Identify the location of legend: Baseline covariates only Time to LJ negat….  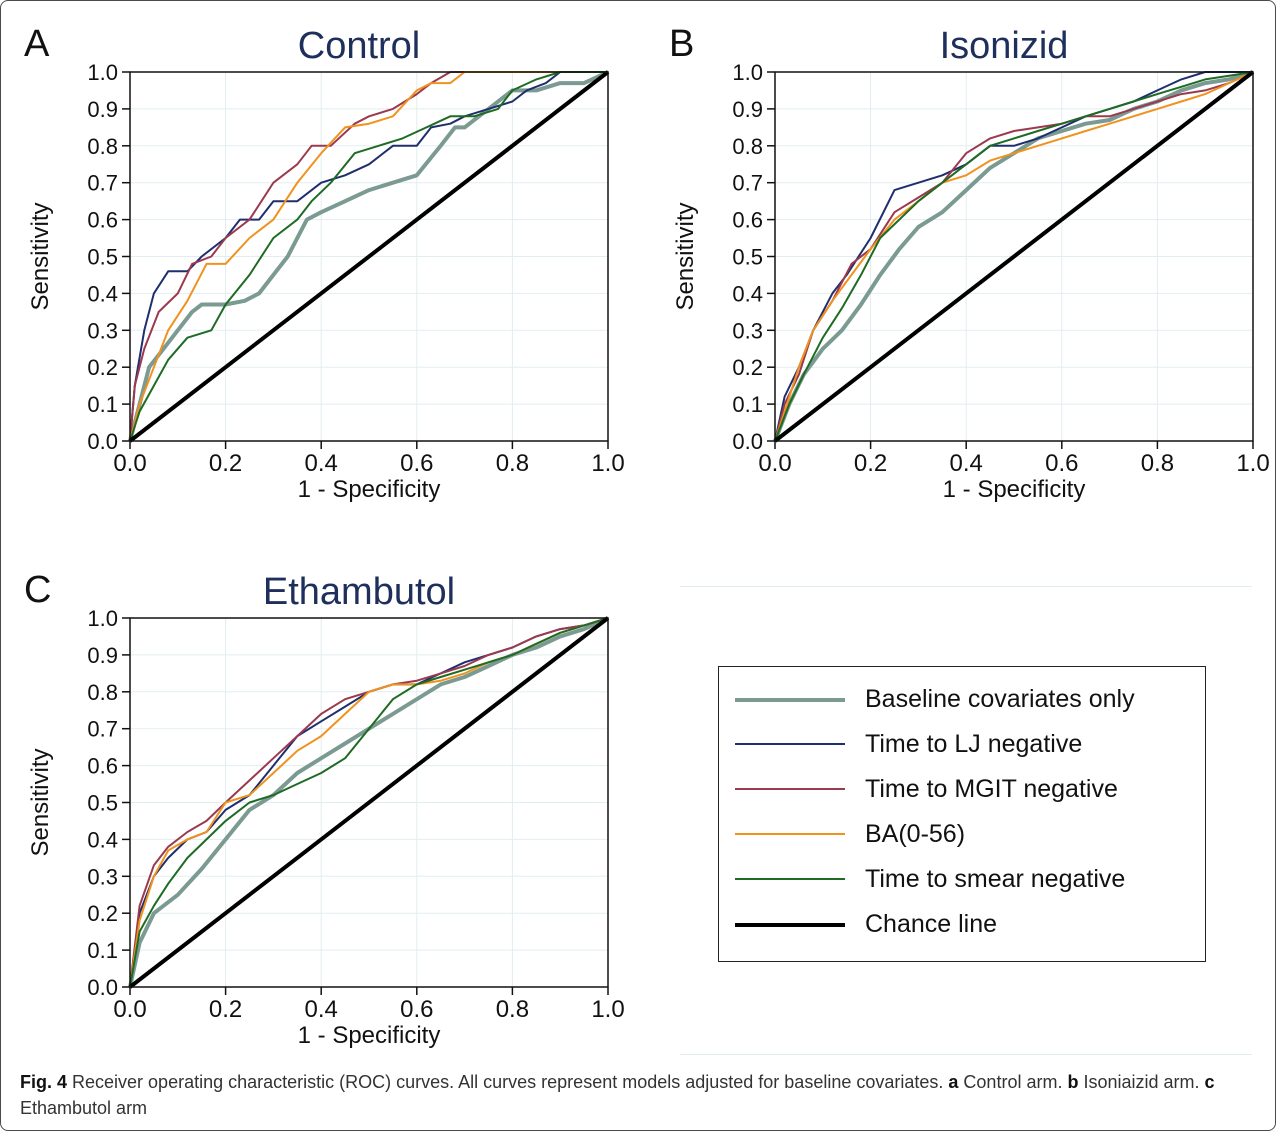
(962, 814).